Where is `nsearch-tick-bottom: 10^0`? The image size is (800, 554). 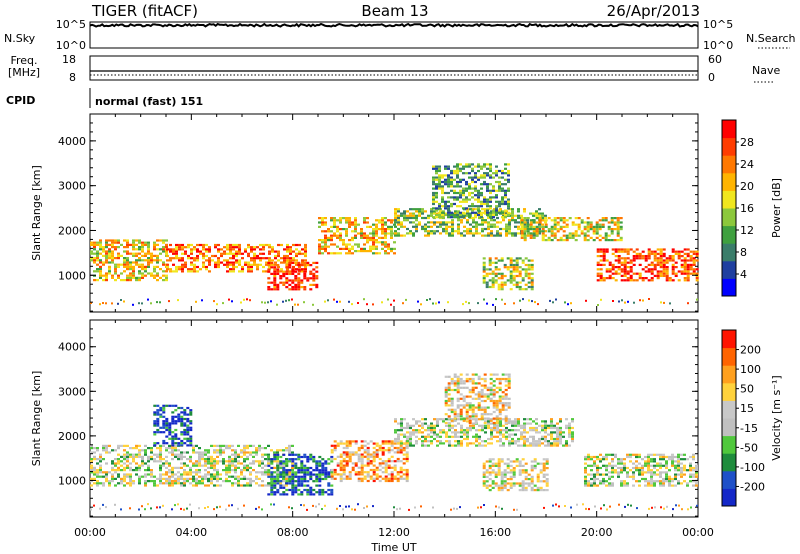 nsearch-tick-bottom: 10^0 is located at coordinates (718, 45).